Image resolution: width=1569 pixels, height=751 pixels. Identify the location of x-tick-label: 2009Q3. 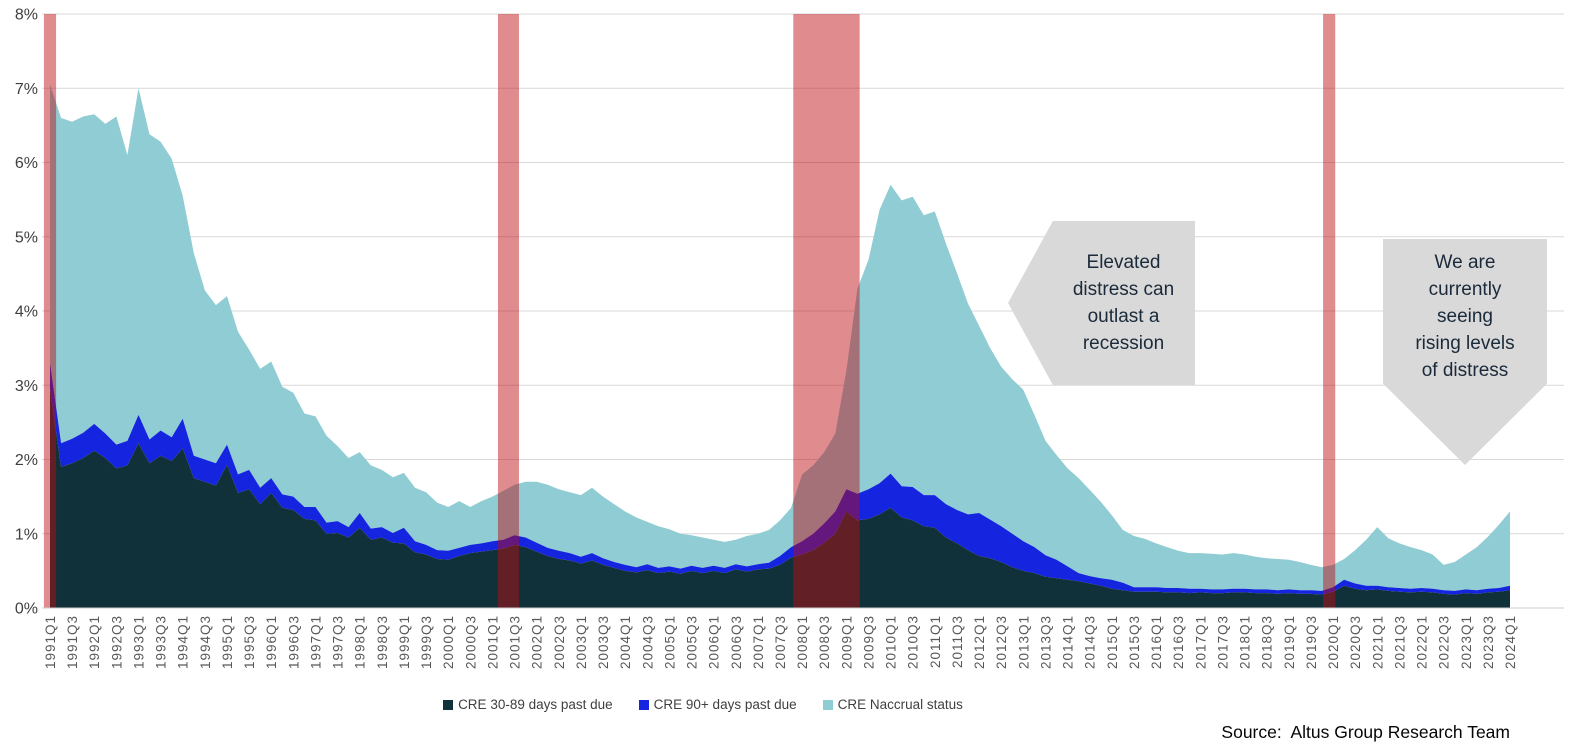
(868, 642).